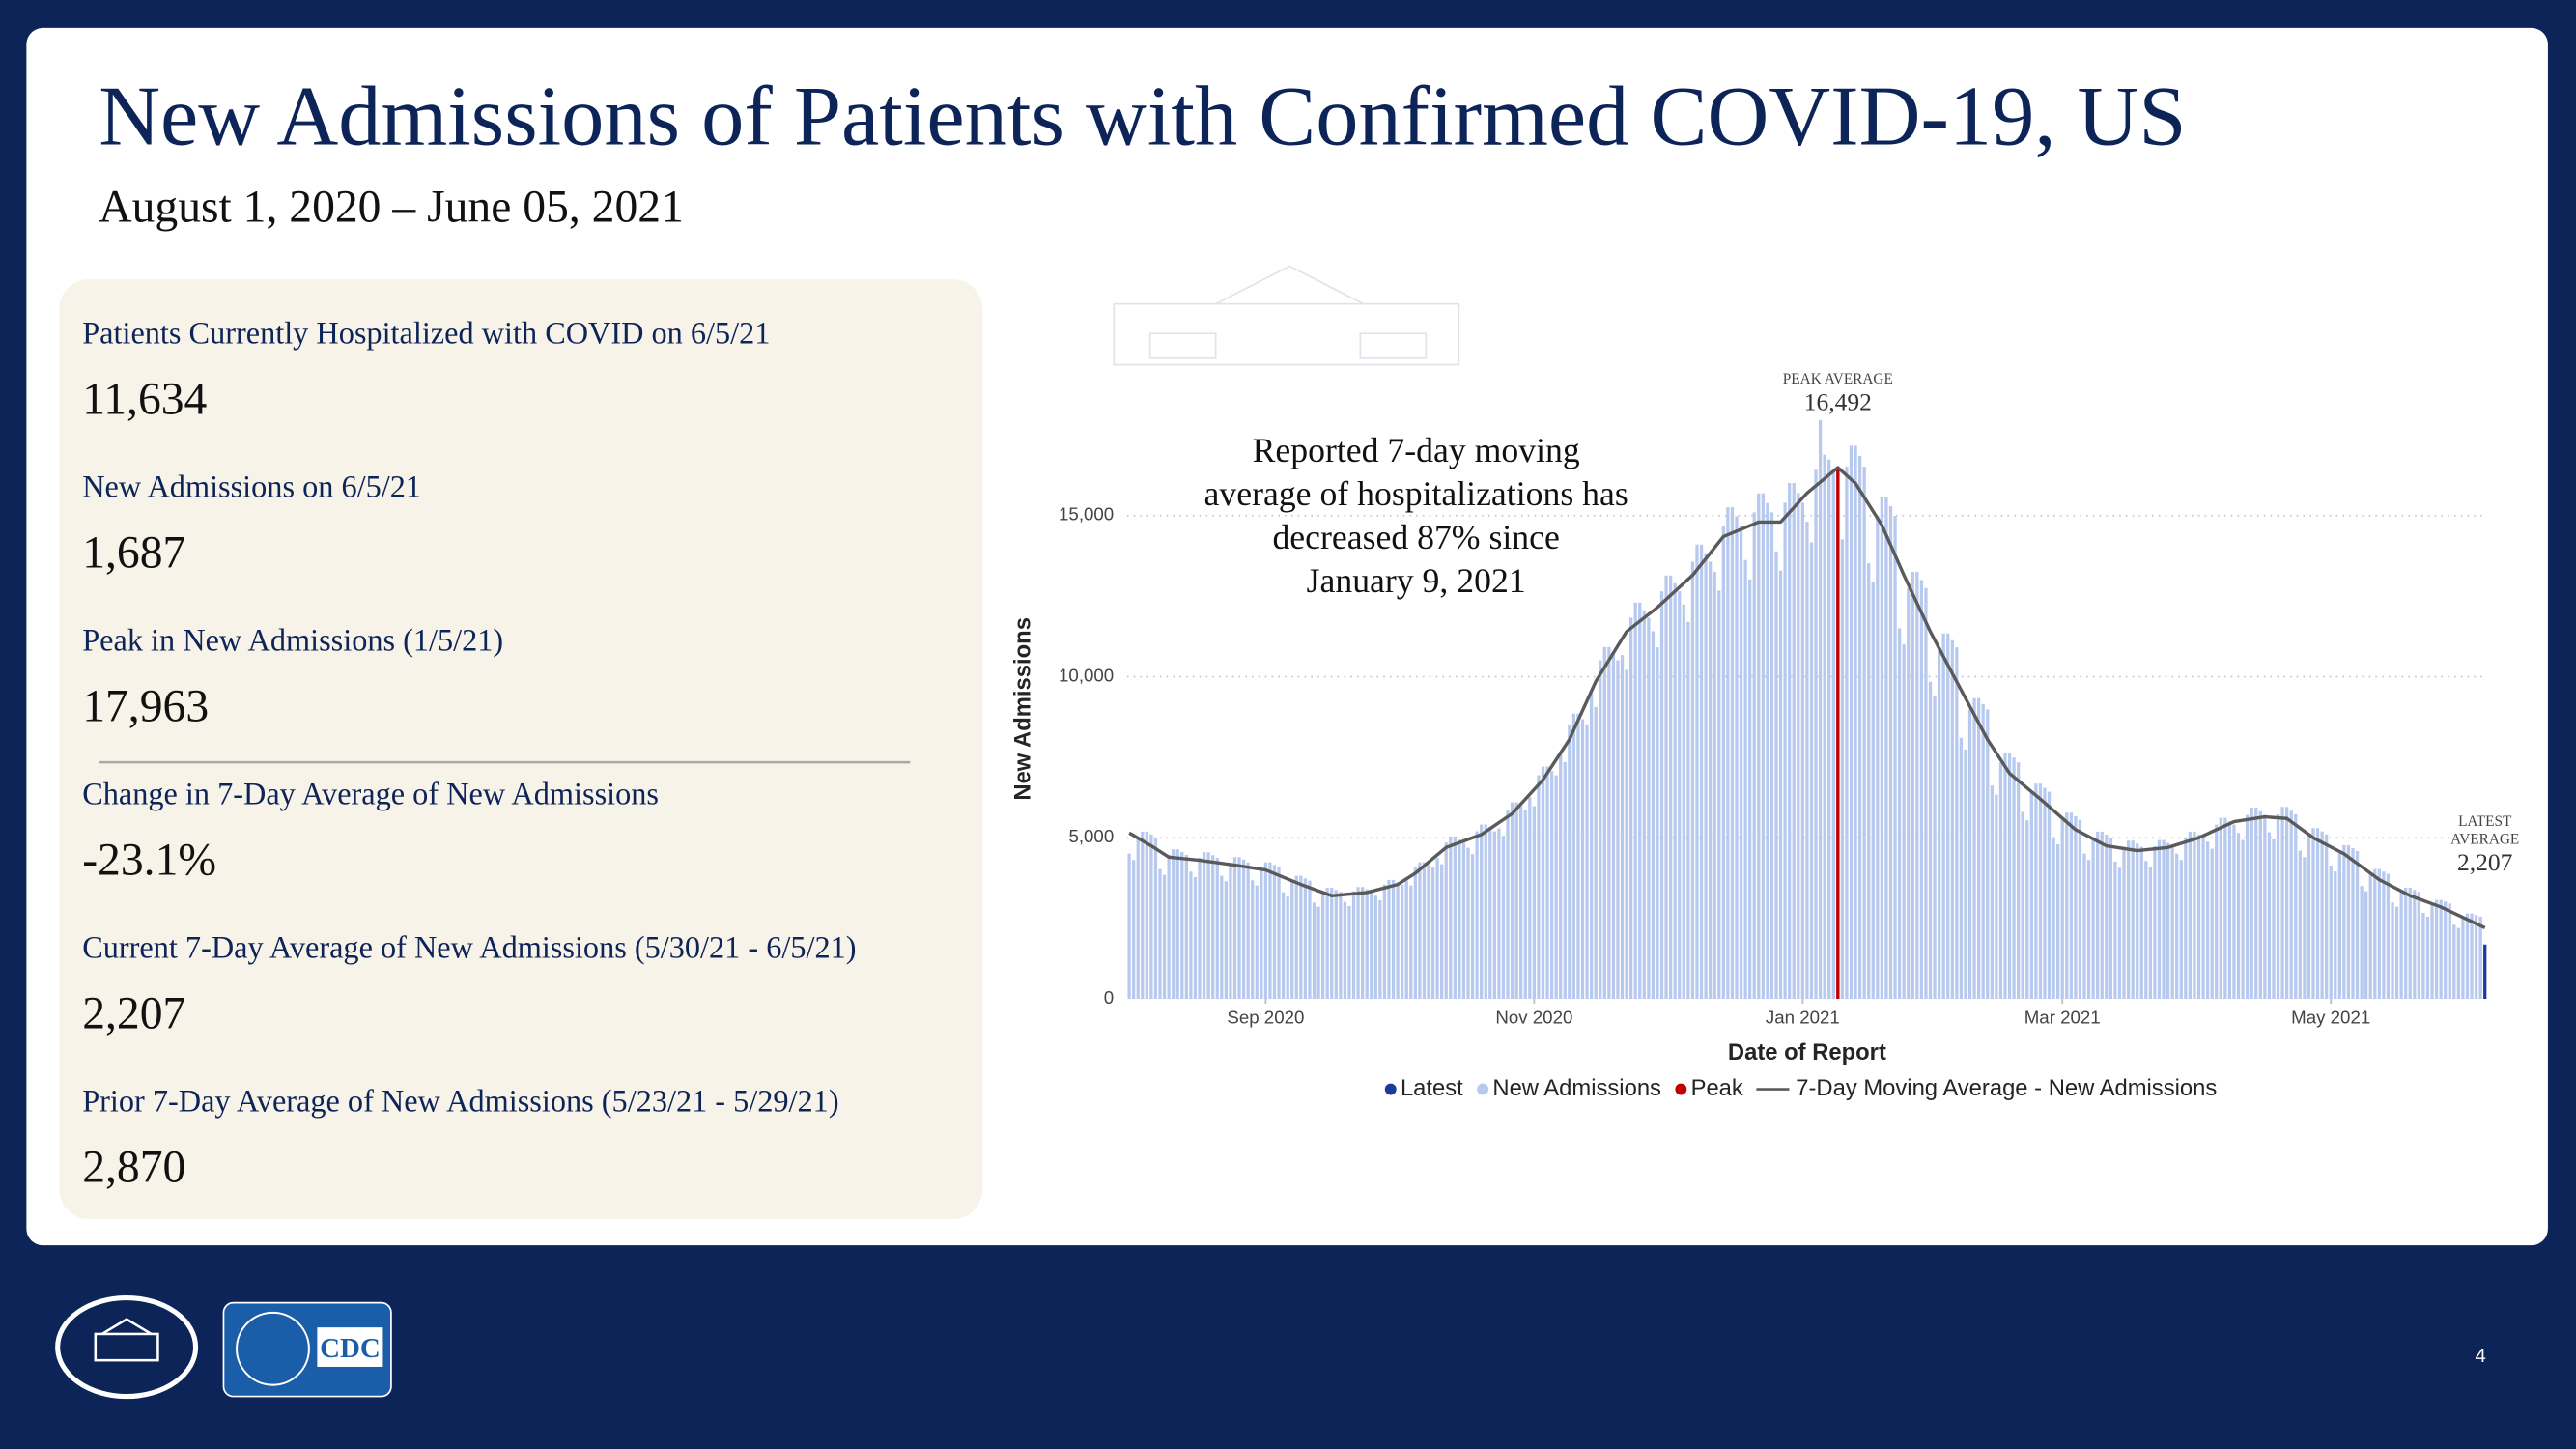  Describe the element at coordinates (1838, 401) in the screenshot. I see `annotation-value: 16,492` at that location.